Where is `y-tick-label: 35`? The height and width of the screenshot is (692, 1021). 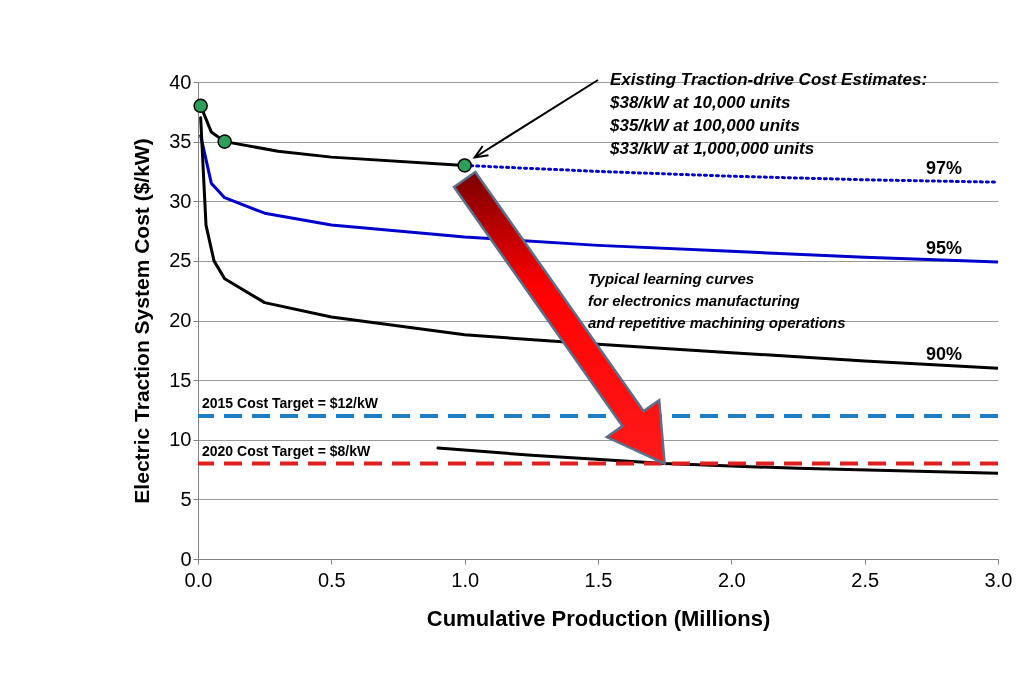 y-tick-label: 35 is located at coordinates (180, 141).